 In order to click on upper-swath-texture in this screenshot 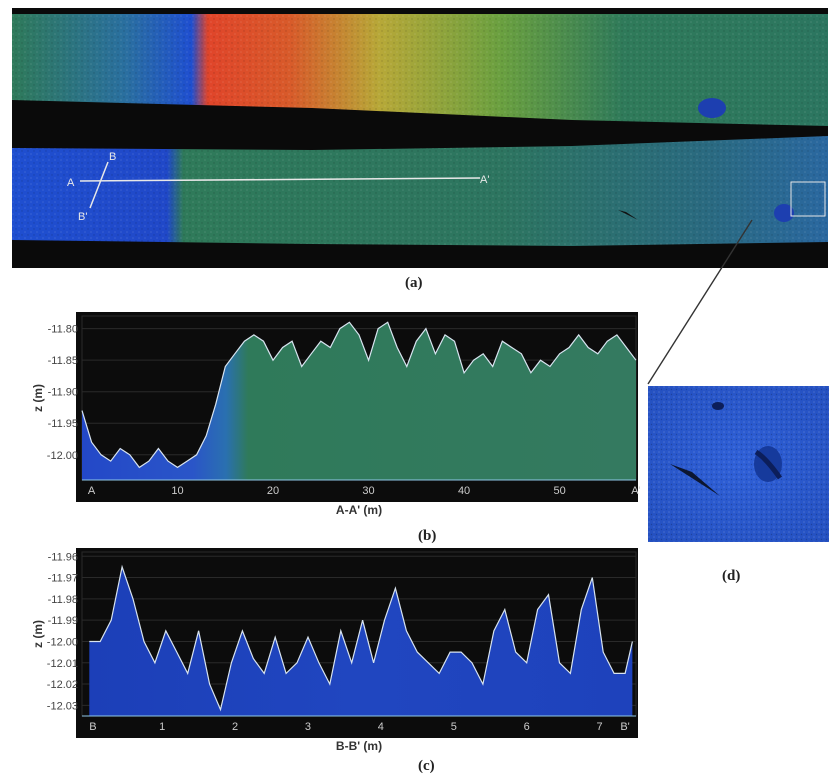, I will do `click(420, 70)`.